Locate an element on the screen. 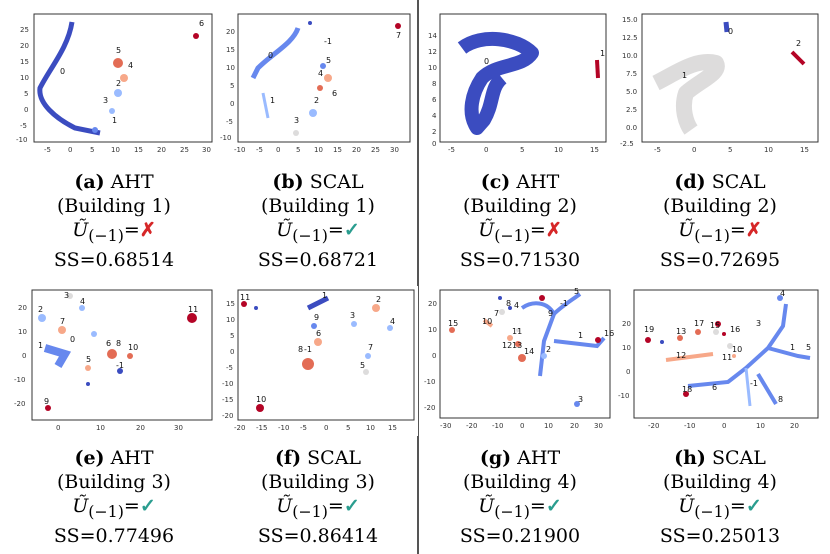 The width and height of the screenshot is (830, 554). x-tick: -15 is located at coordinates (261, 428).